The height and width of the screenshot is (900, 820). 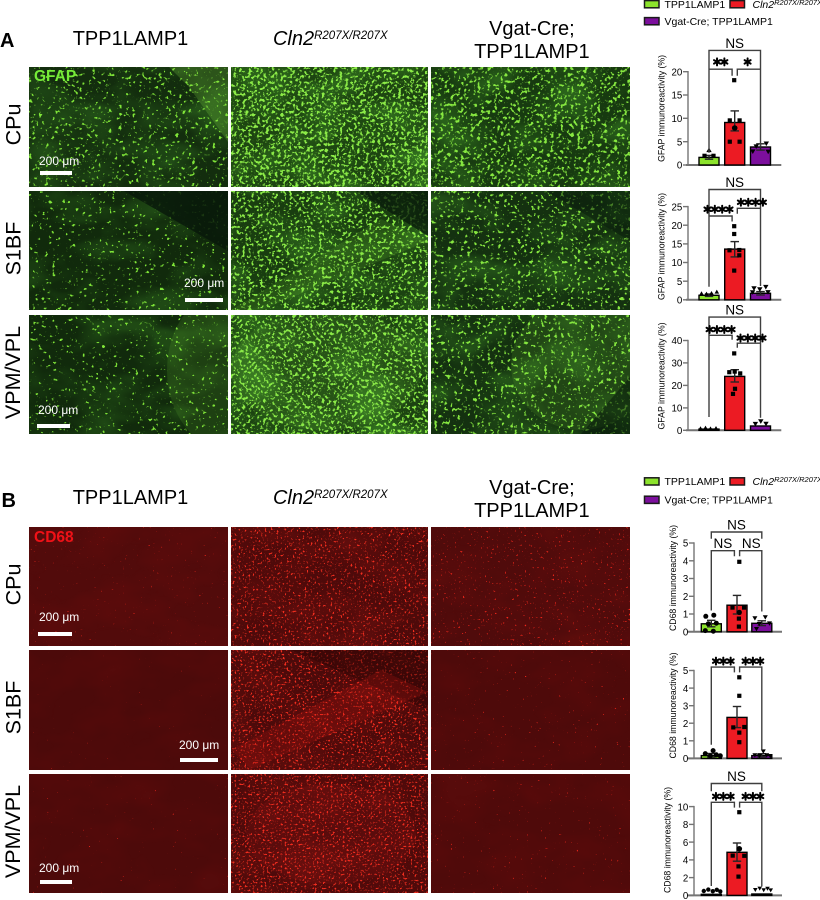 What do you see at coordinates (677, 207) in the screenshot?
I see `svg-text: 25` at bounding box center [677, 207].